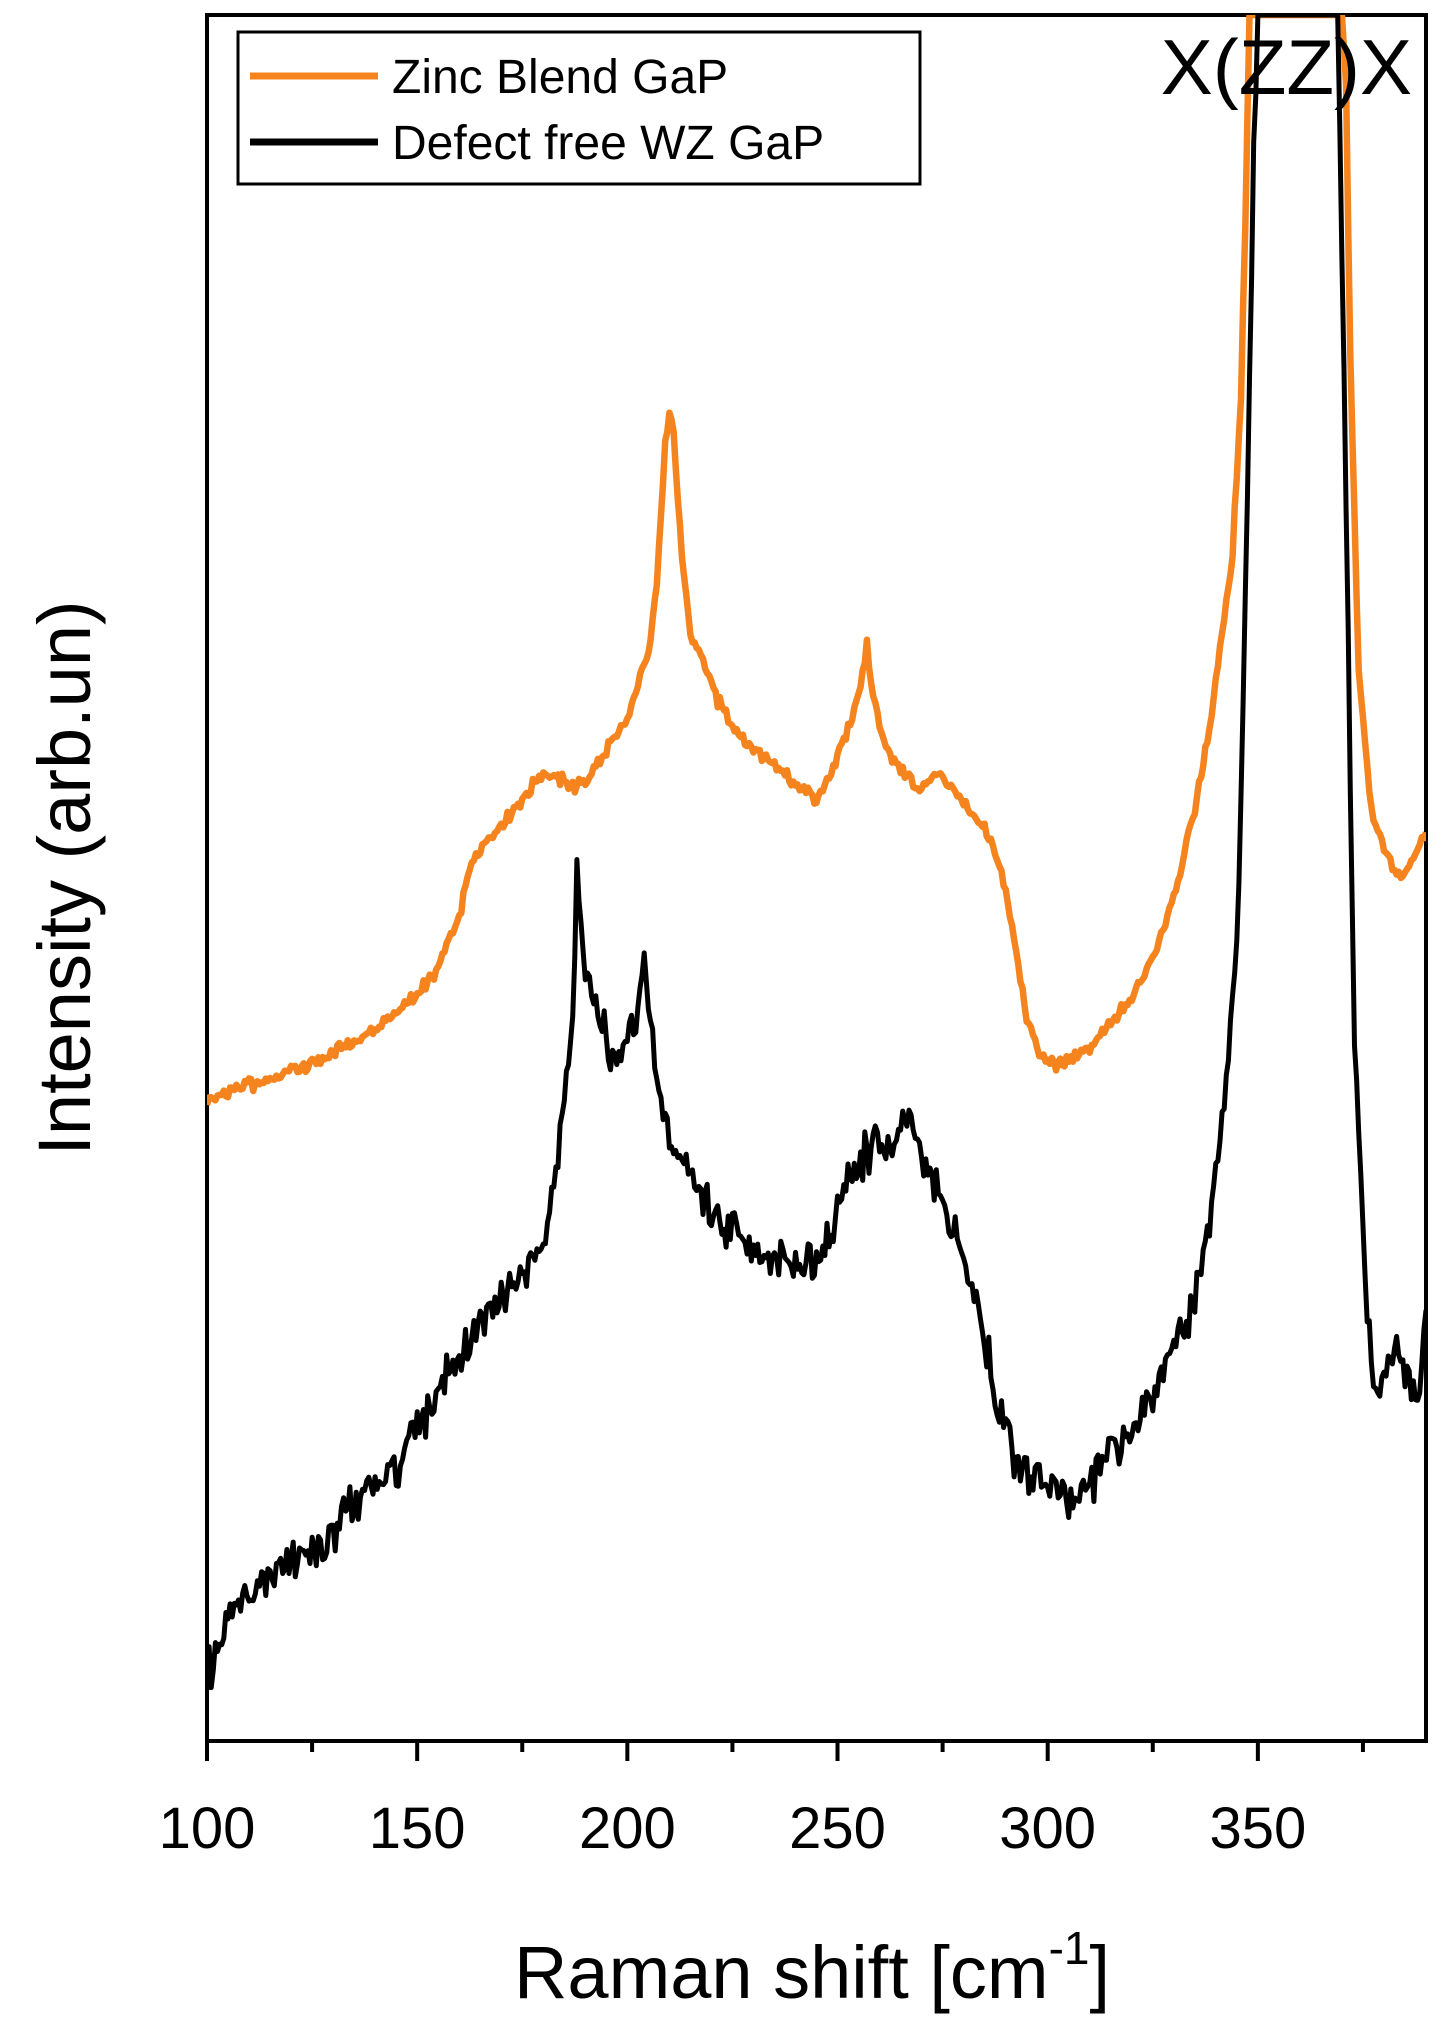 This screenshot has width=1444, height=2037. I want to click on polarization-annotation: X(ZZ)X, so click(1286, 67).